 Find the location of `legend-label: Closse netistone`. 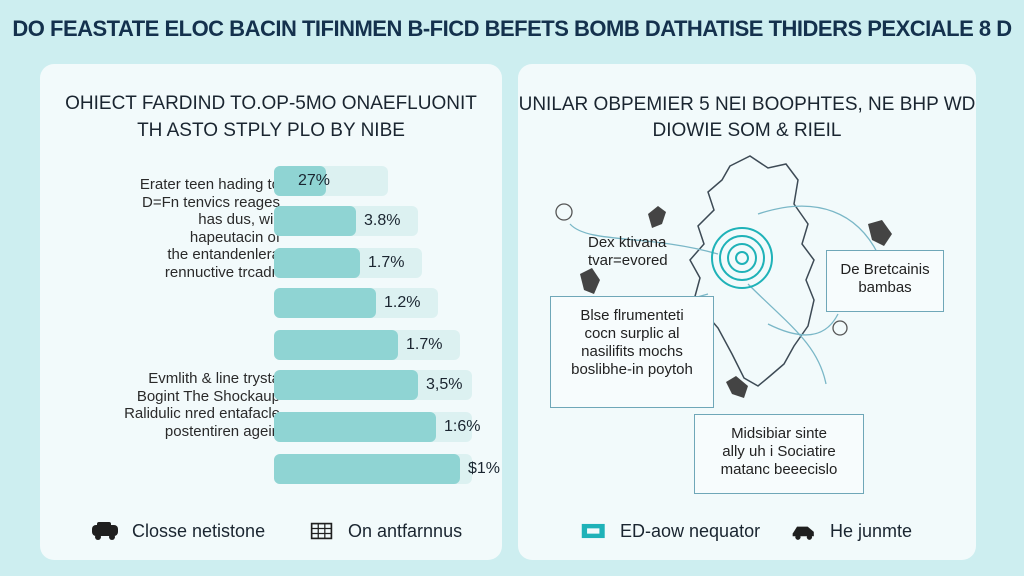

legend-label: Closse netistone is located at coordinates (199, 530).